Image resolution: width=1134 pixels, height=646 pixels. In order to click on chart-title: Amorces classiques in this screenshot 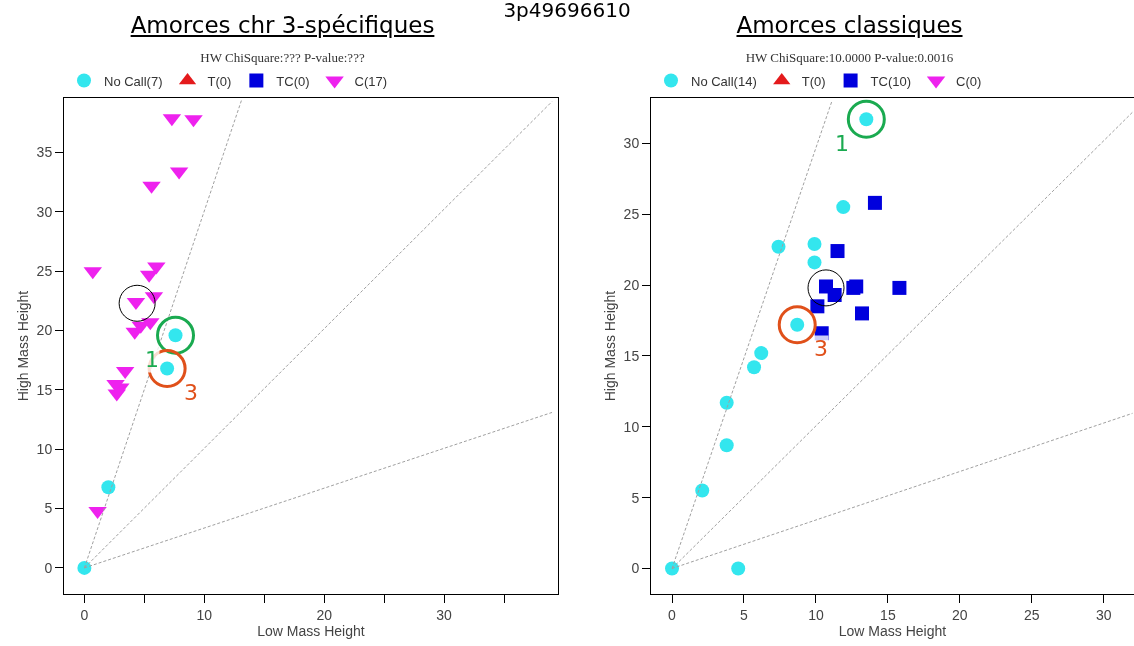, I will do `click(849, 25)`.